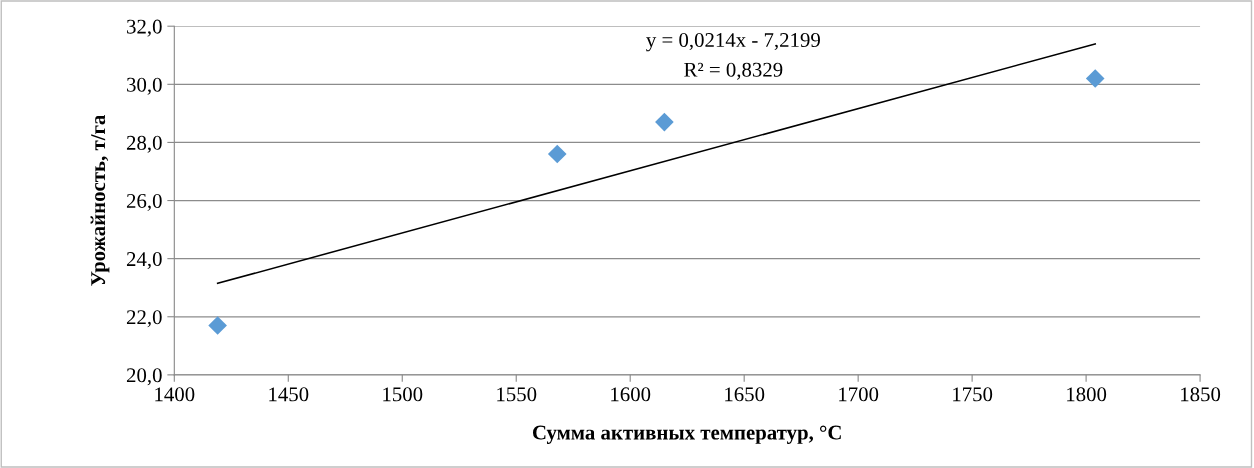  I want to click on y-tick-label: 24,0, so click(144, 261).